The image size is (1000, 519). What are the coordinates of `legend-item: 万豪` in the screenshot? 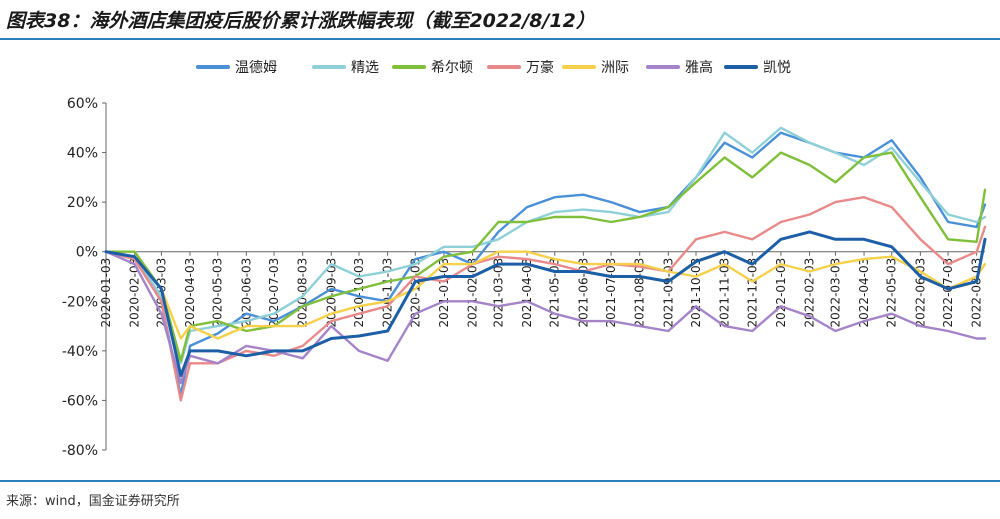 It's located at (520, 67).